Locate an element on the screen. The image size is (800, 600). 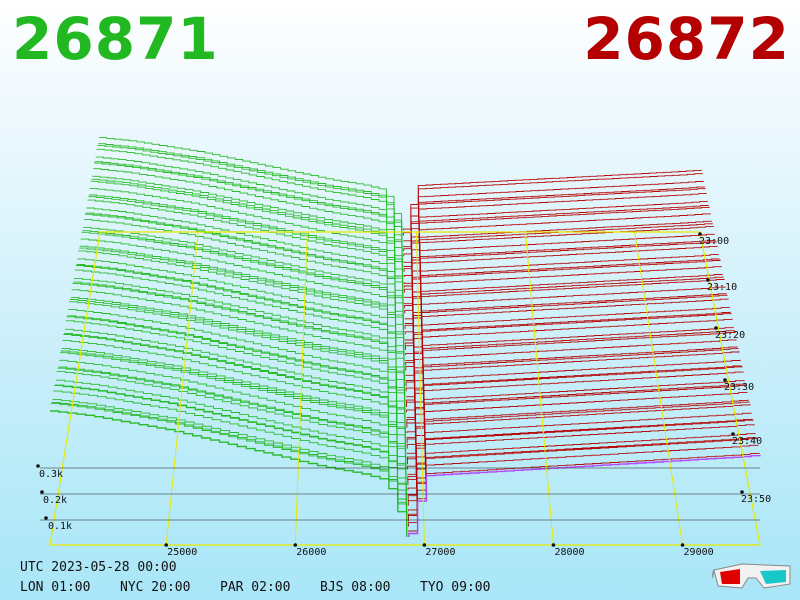
time-tick-label: 23:40 is located at coordinates (747, 441).